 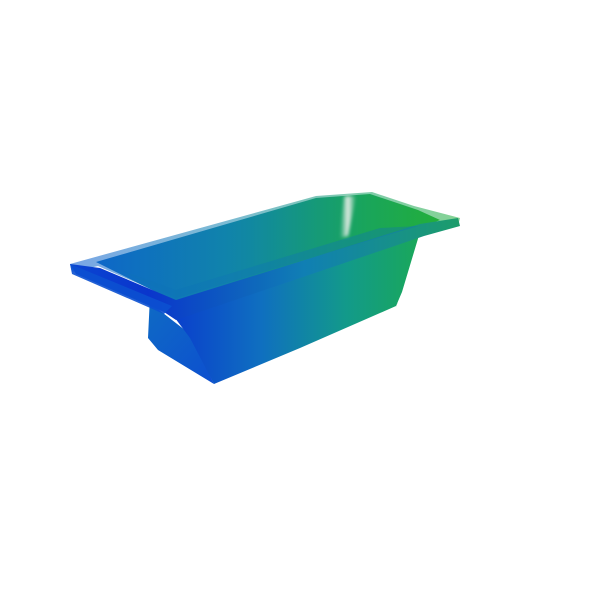 I want to click on tub-left-wall, so click(x=166, y=331).